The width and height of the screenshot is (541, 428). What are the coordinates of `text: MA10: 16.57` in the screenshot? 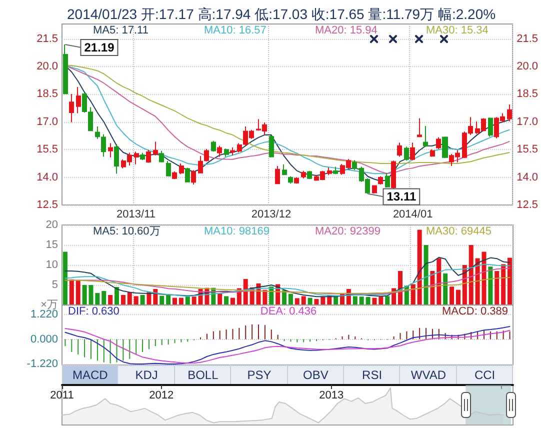 It's located at (235, 30).